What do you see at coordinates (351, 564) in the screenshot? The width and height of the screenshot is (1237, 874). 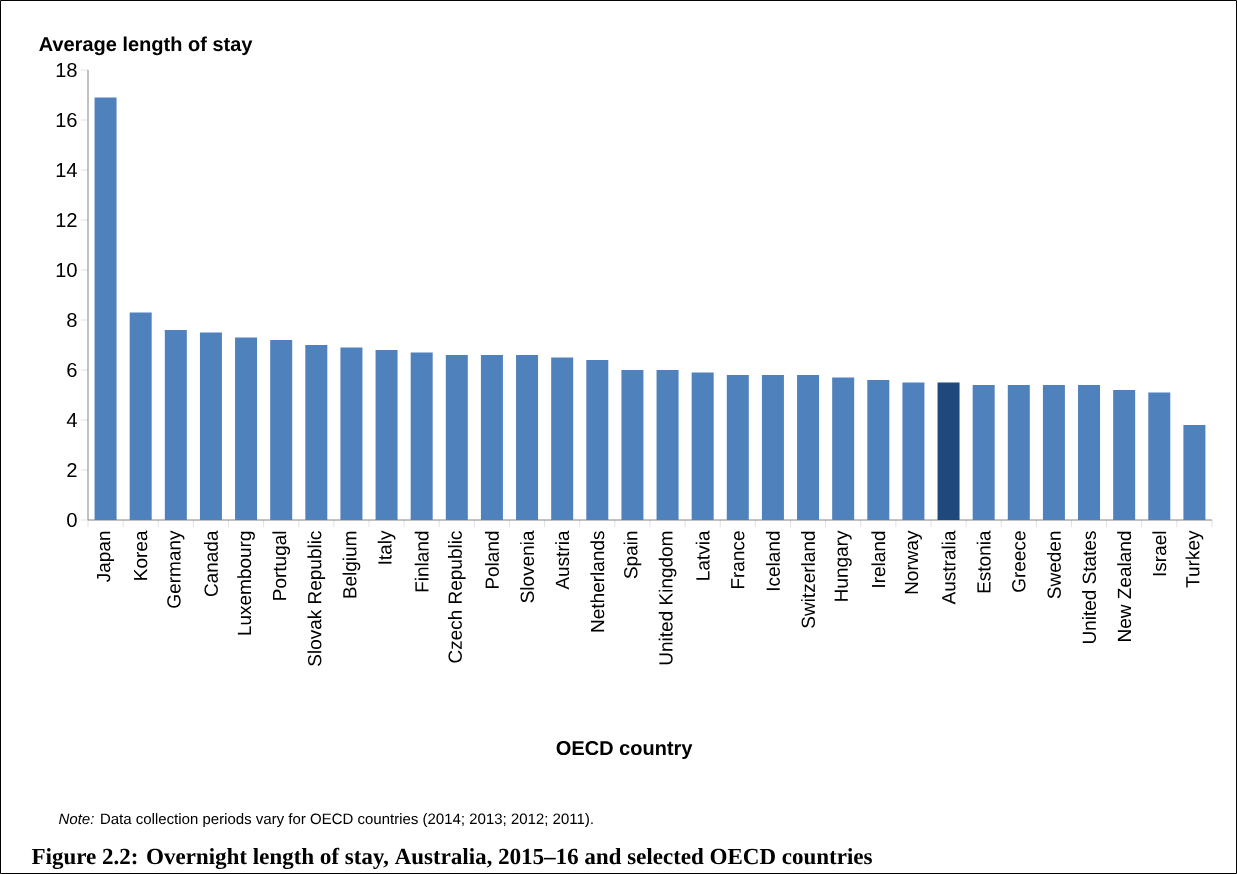 I see `x-tick-label: Belgium` at bounding box center [351, 564].